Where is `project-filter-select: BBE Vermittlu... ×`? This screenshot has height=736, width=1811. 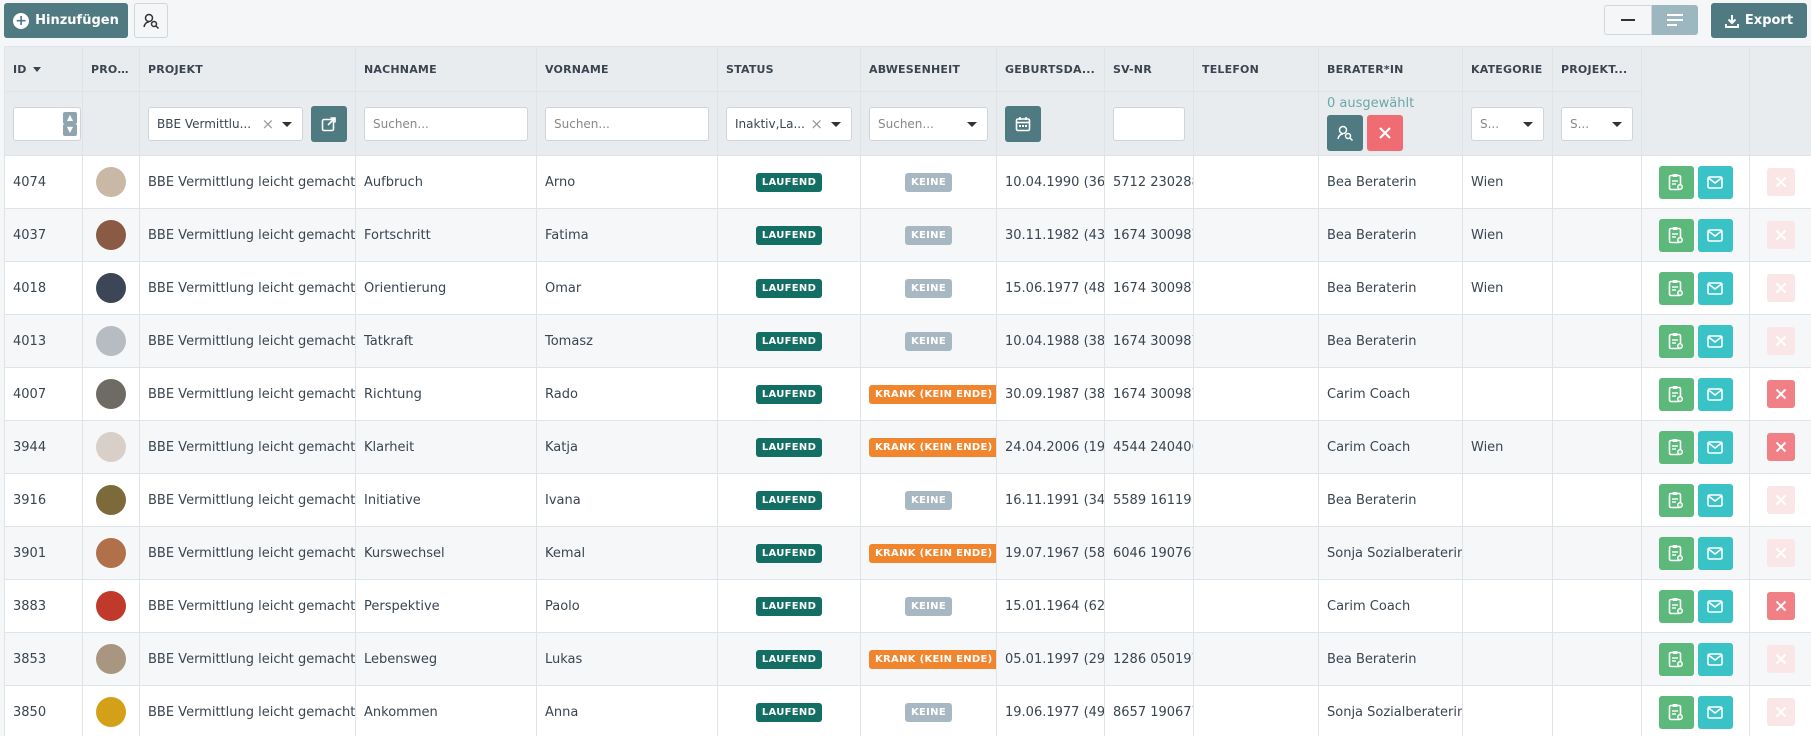 project-filter-select: BBE Vermittlu... × is located at coordinates (226, 123).